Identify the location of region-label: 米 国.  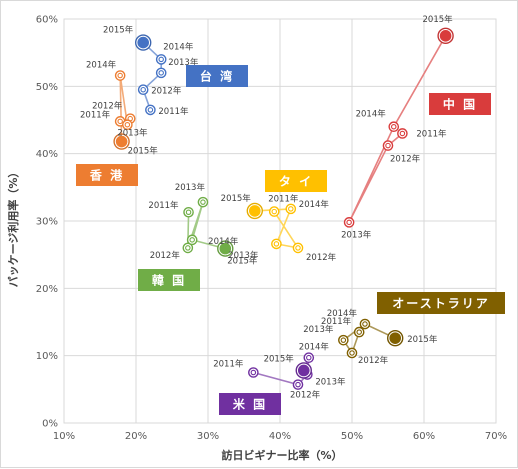
(250, 404).